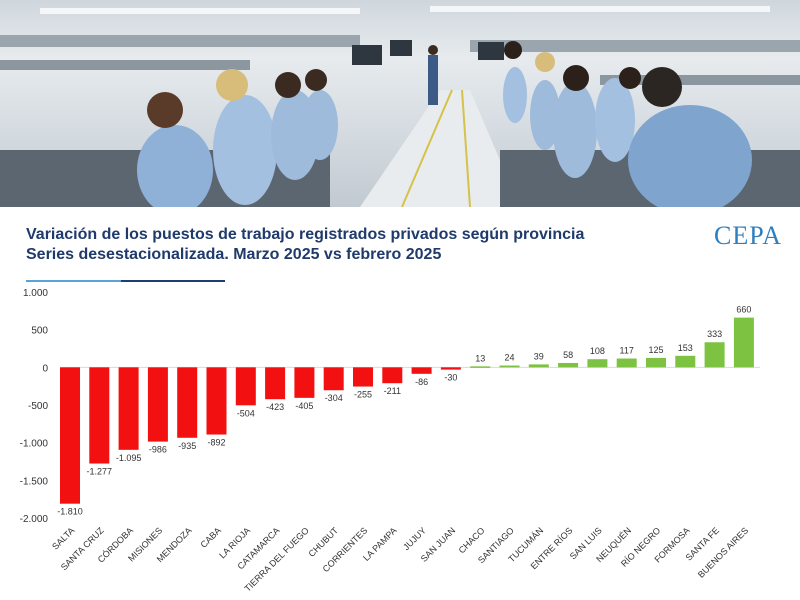 This screenshot has width=800, height=600. What do you see at coordinates (539, 356) in the screenshot?
I see `bar-value-label: 39` at bounding box center [539, 356].